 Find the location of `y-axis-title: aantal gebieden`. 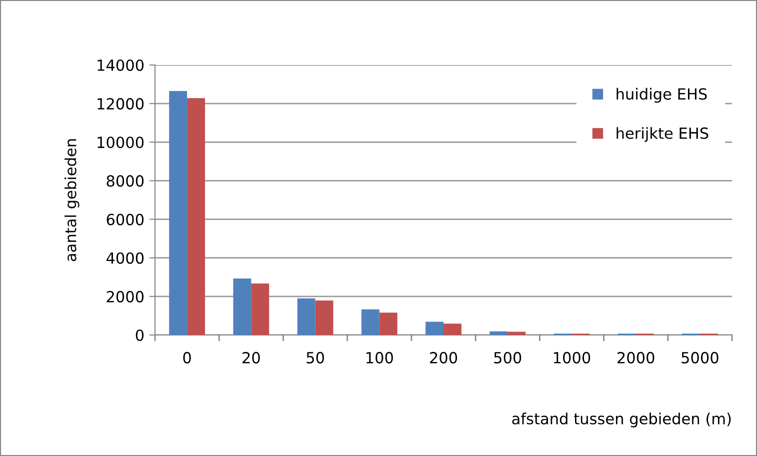

y-axis-title: aantal gebieden is located at coordinates (72, 200).